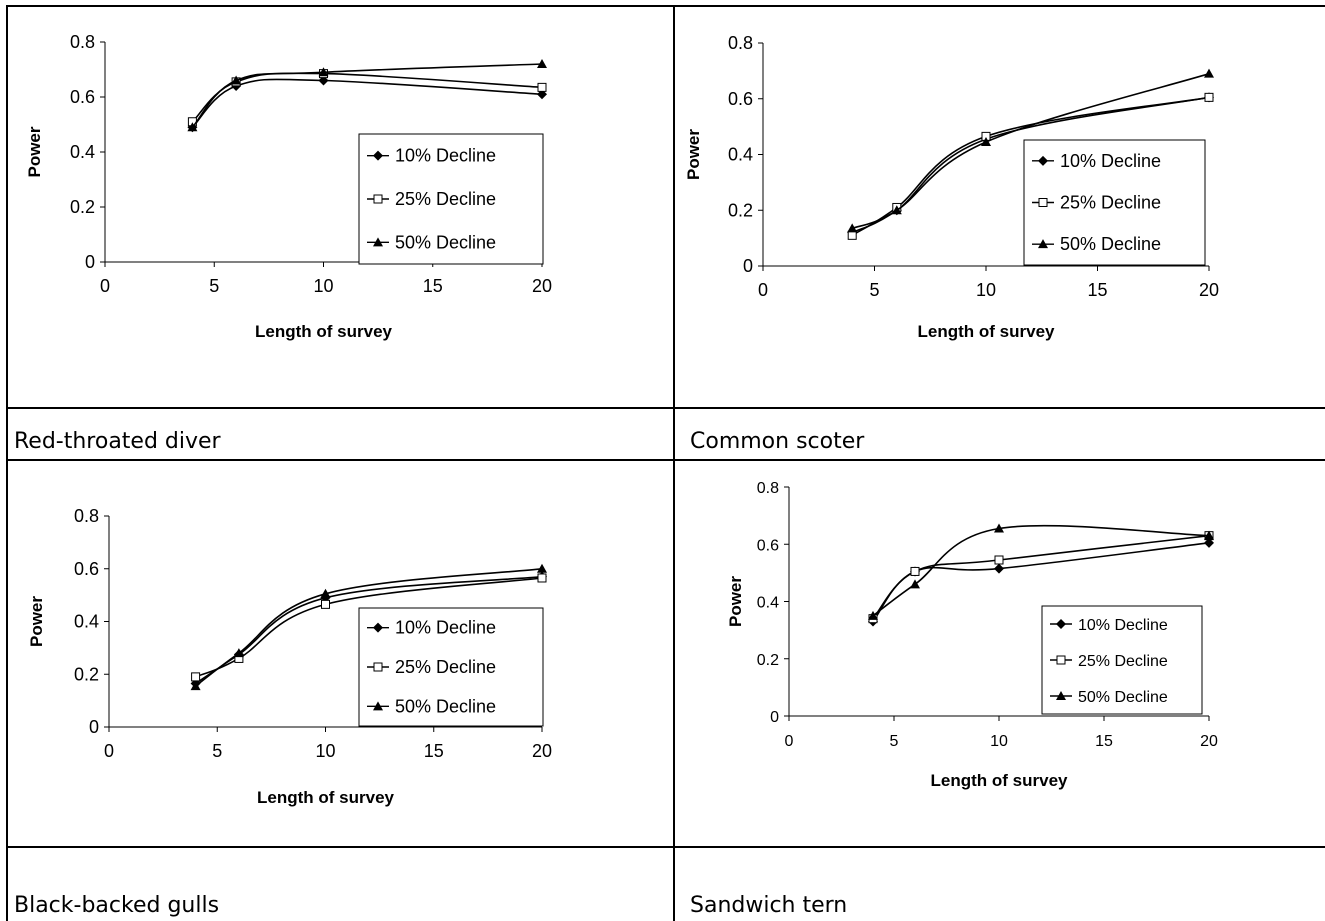 Image resolution: width=1325 pixels, height=921 pixels. Describe the element at coordinates (769, 905) in the screenshot. I see `caption-sandwich-tern: Sandwich tern` at that location.